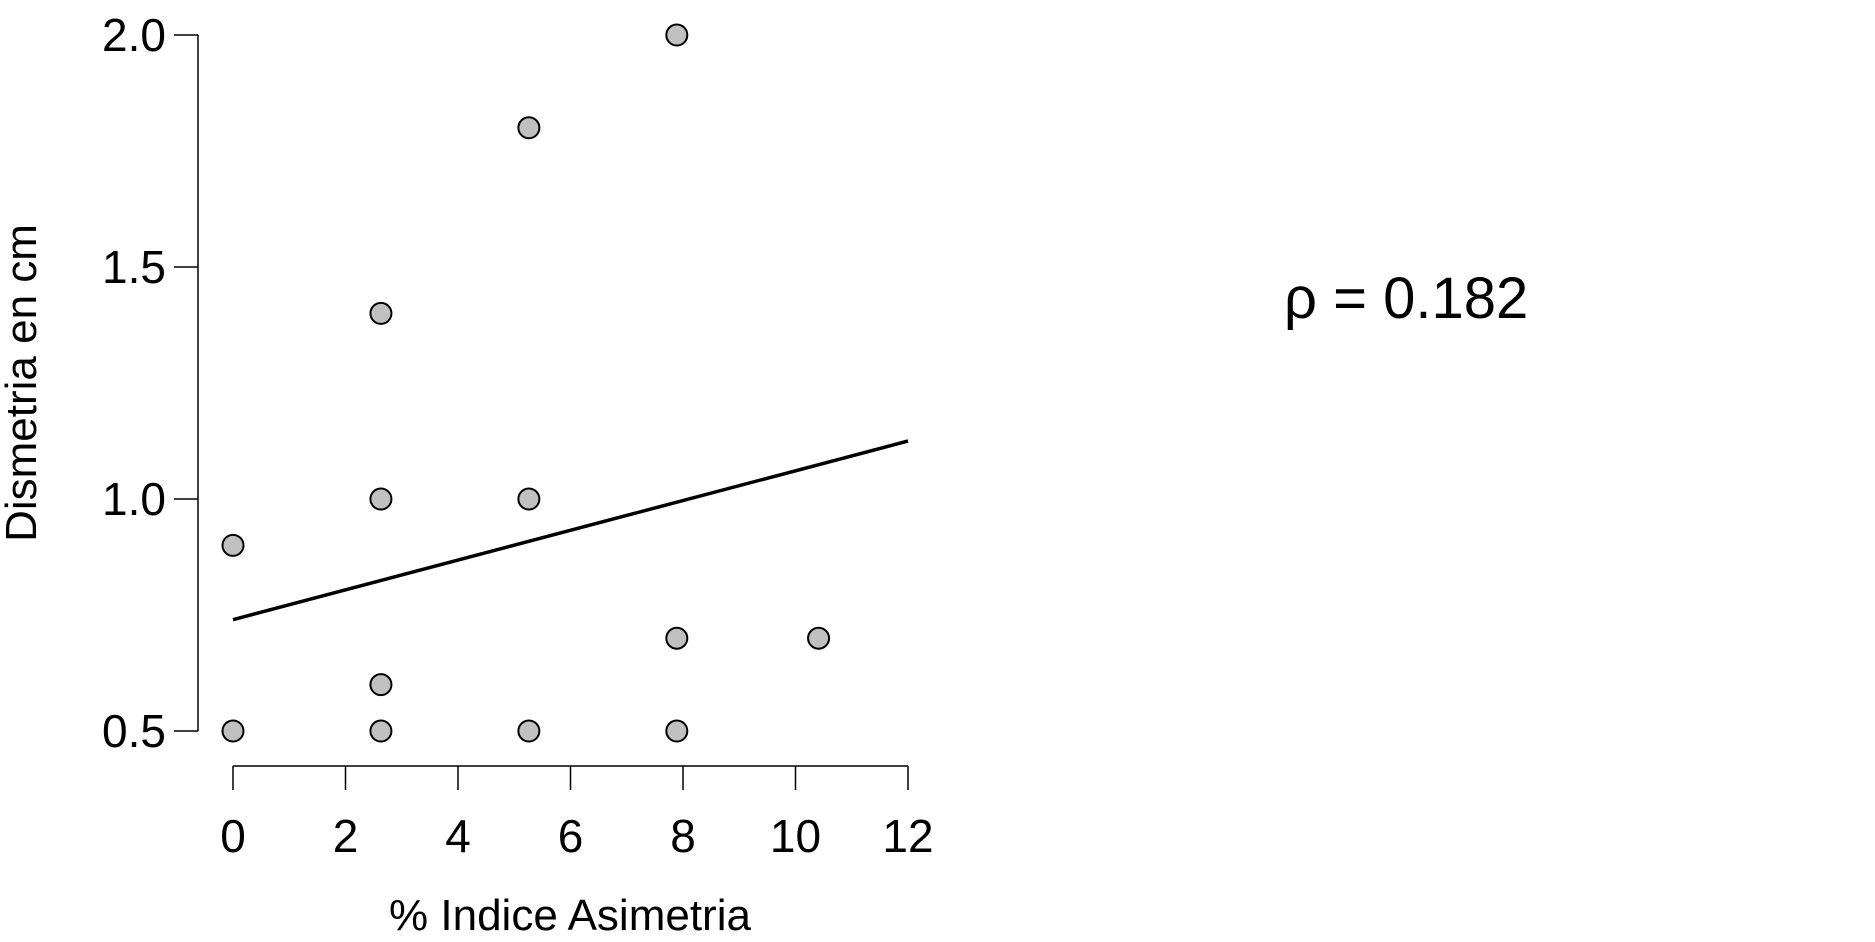 The image size is (1875, 942). I want to click on x-tick-label: 6, so click(571, 836).